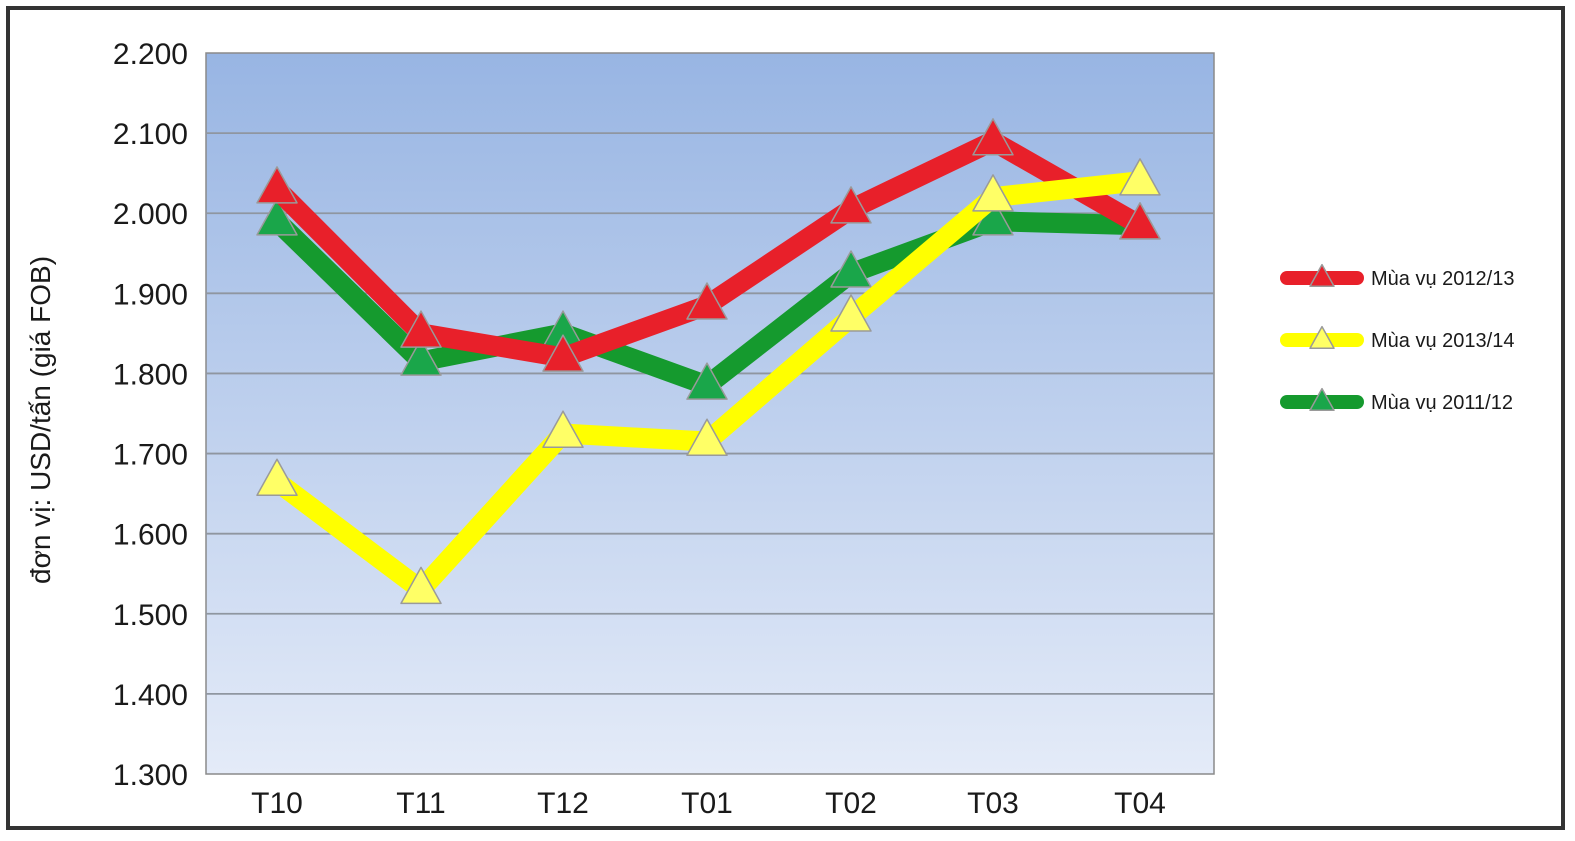 The image size is (1575, 841). What do you see at coordinates (563, 803) in the screenshot?
I see `x-tick-label: T12` at bounding box center [563, 803].